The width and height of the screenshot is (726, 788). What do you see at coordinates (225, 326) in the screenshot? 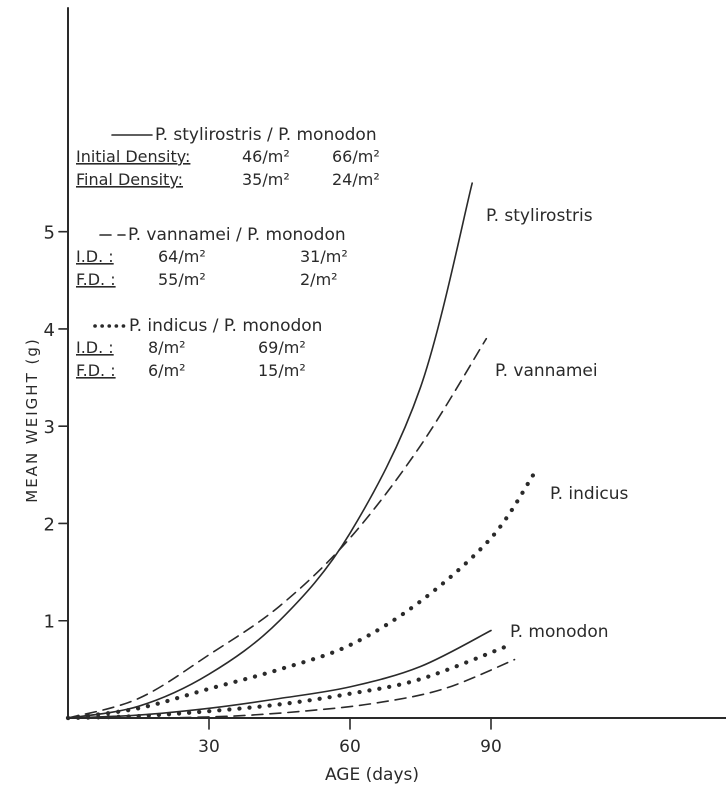
I see `legend-title: P. indicus / P. monodon` at bounding box center [225, 326].